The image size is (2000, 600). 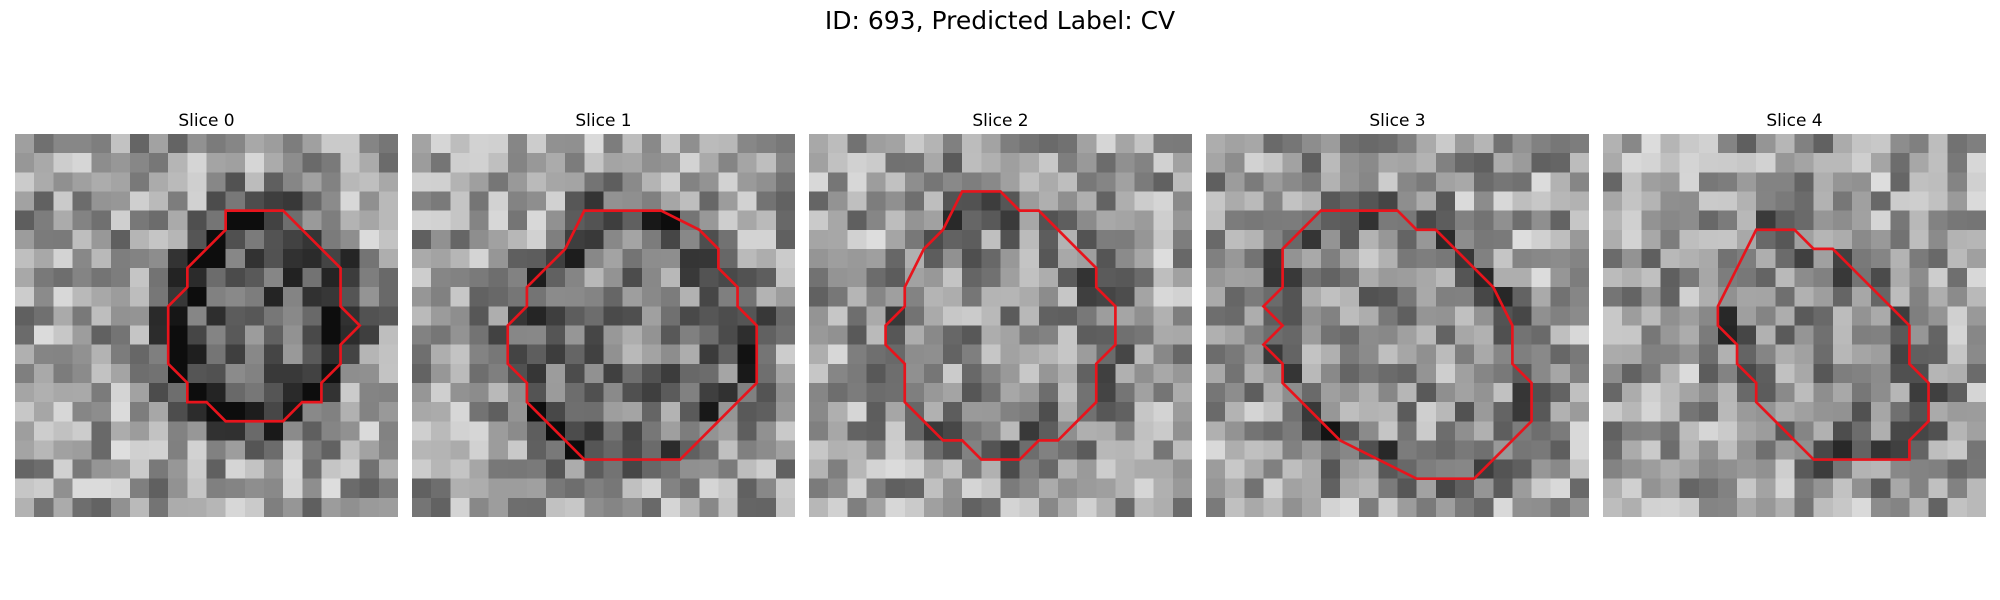 I want to click on slice-title: Slice 0, so click(x=206, y=121).